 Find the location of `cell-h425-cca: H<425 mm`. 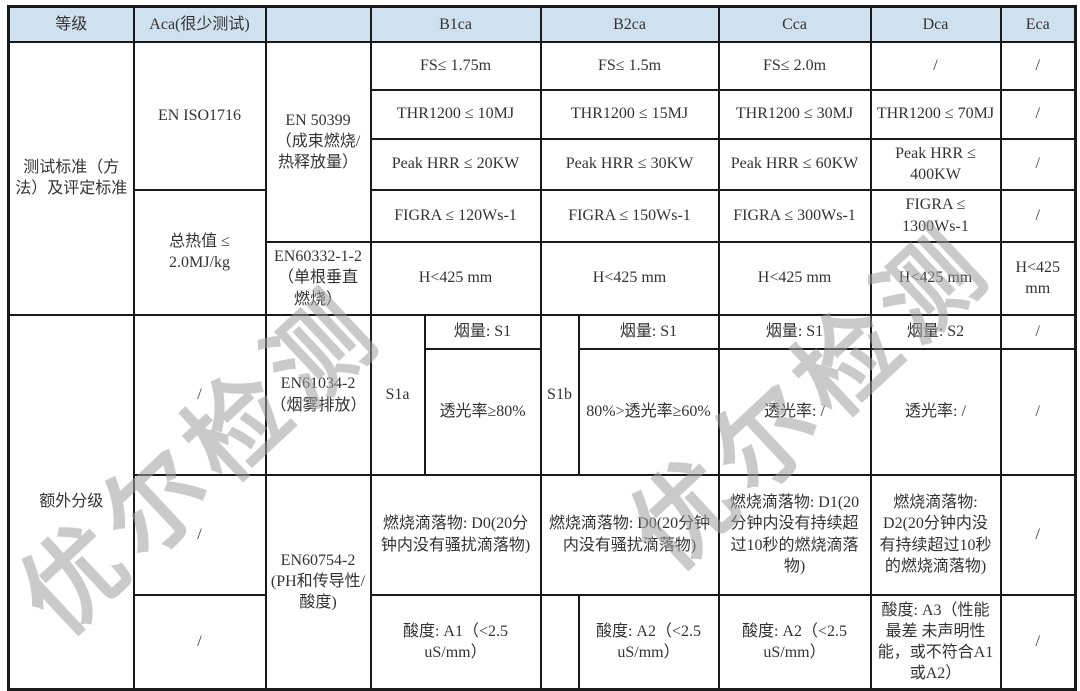

cell-h425-cca: H<425 mm is located at coordinates (794, 278).